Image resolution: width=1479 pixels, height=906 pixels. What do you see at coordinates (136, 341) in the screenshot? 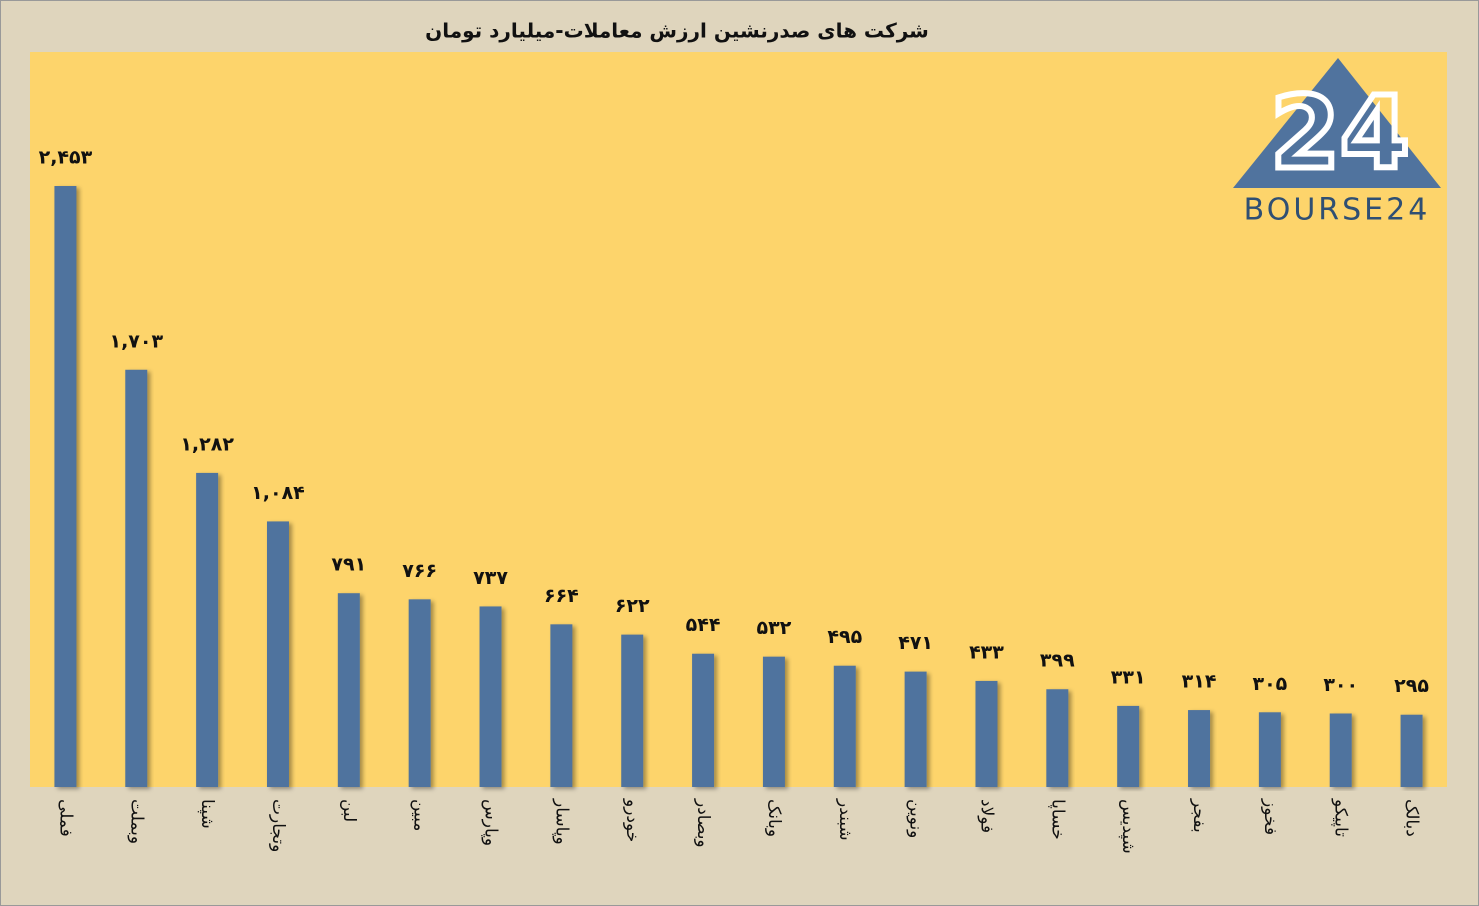
I see `value-label: ۱,۷۰۳` at bounding box center [136, 341].